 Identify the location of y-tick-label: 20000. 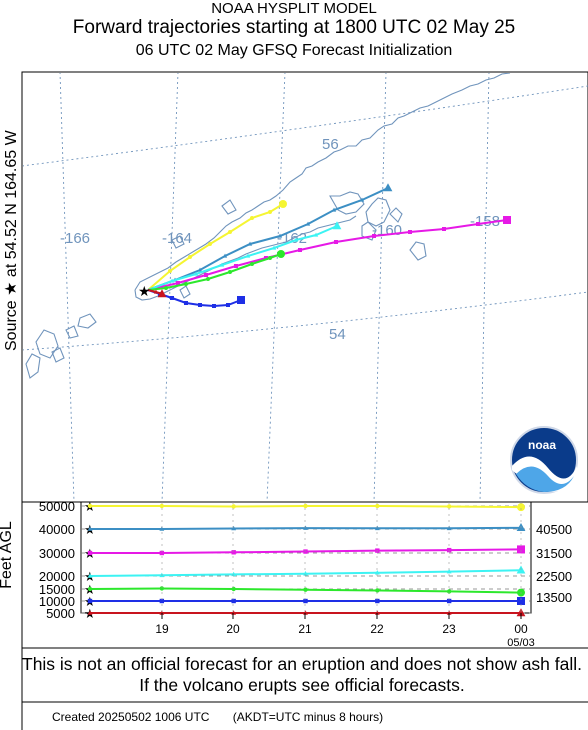
(57, 576).